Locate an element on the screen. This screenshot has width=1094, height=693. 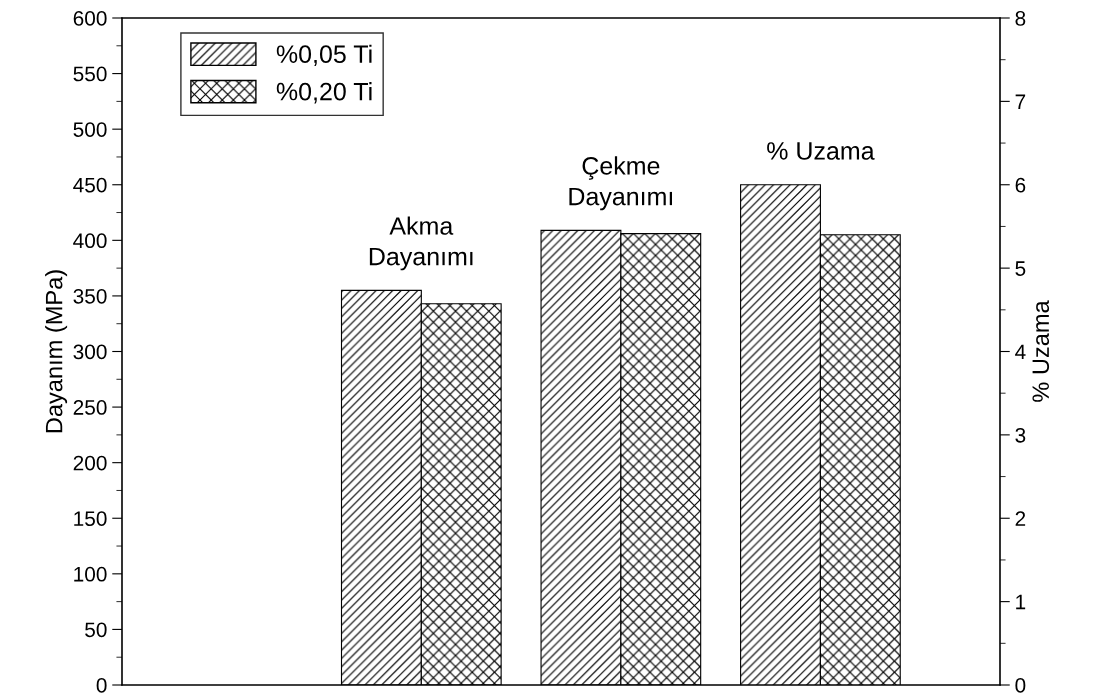
legend-label: %0,20 Ti is located at coordinates (324, 93).